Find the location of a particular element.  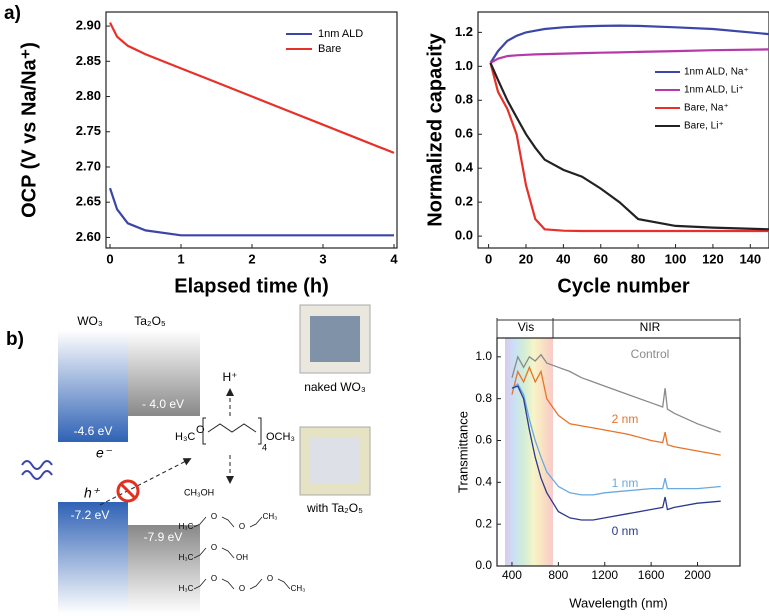

x-tick-label: 80 is located at coordinates (638, 258).